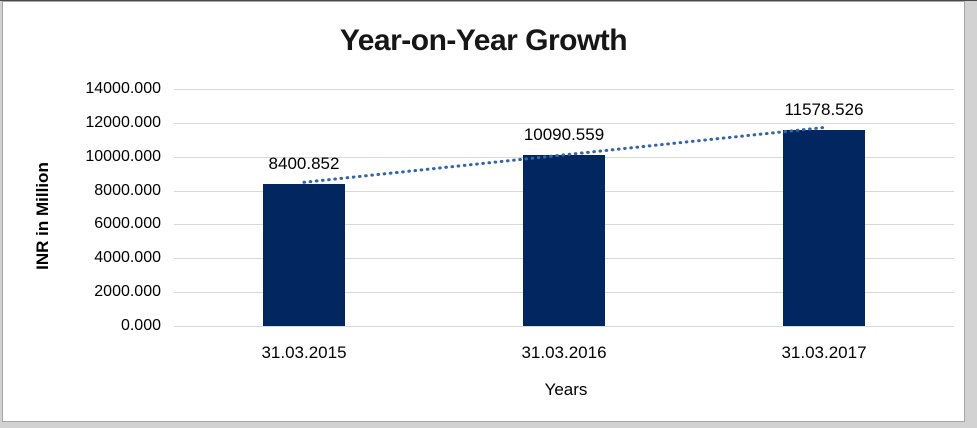  I want to click on chart-title: Year-on-Year Growth, so click(483, 40).